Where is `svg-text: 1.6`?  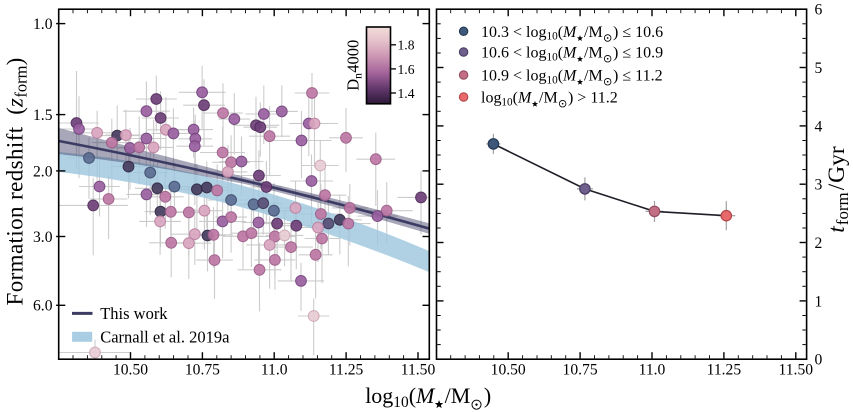 svg-text: 1.6 is located at coordinates (406, 69).